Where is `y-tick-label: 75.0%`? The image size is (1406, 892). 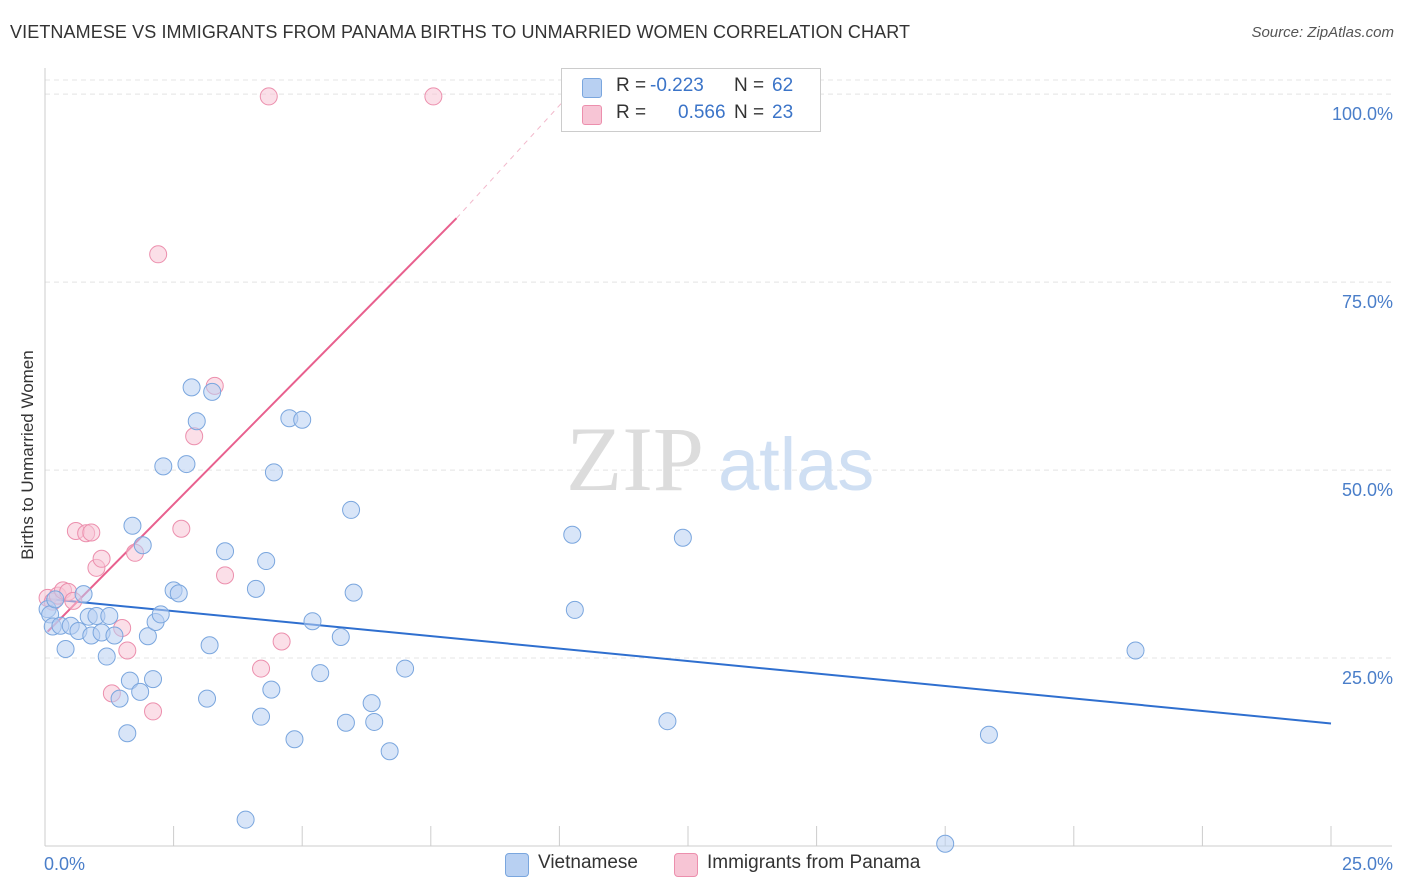 y-tick-label: 75.0% is located at coordinates (1367, 302).